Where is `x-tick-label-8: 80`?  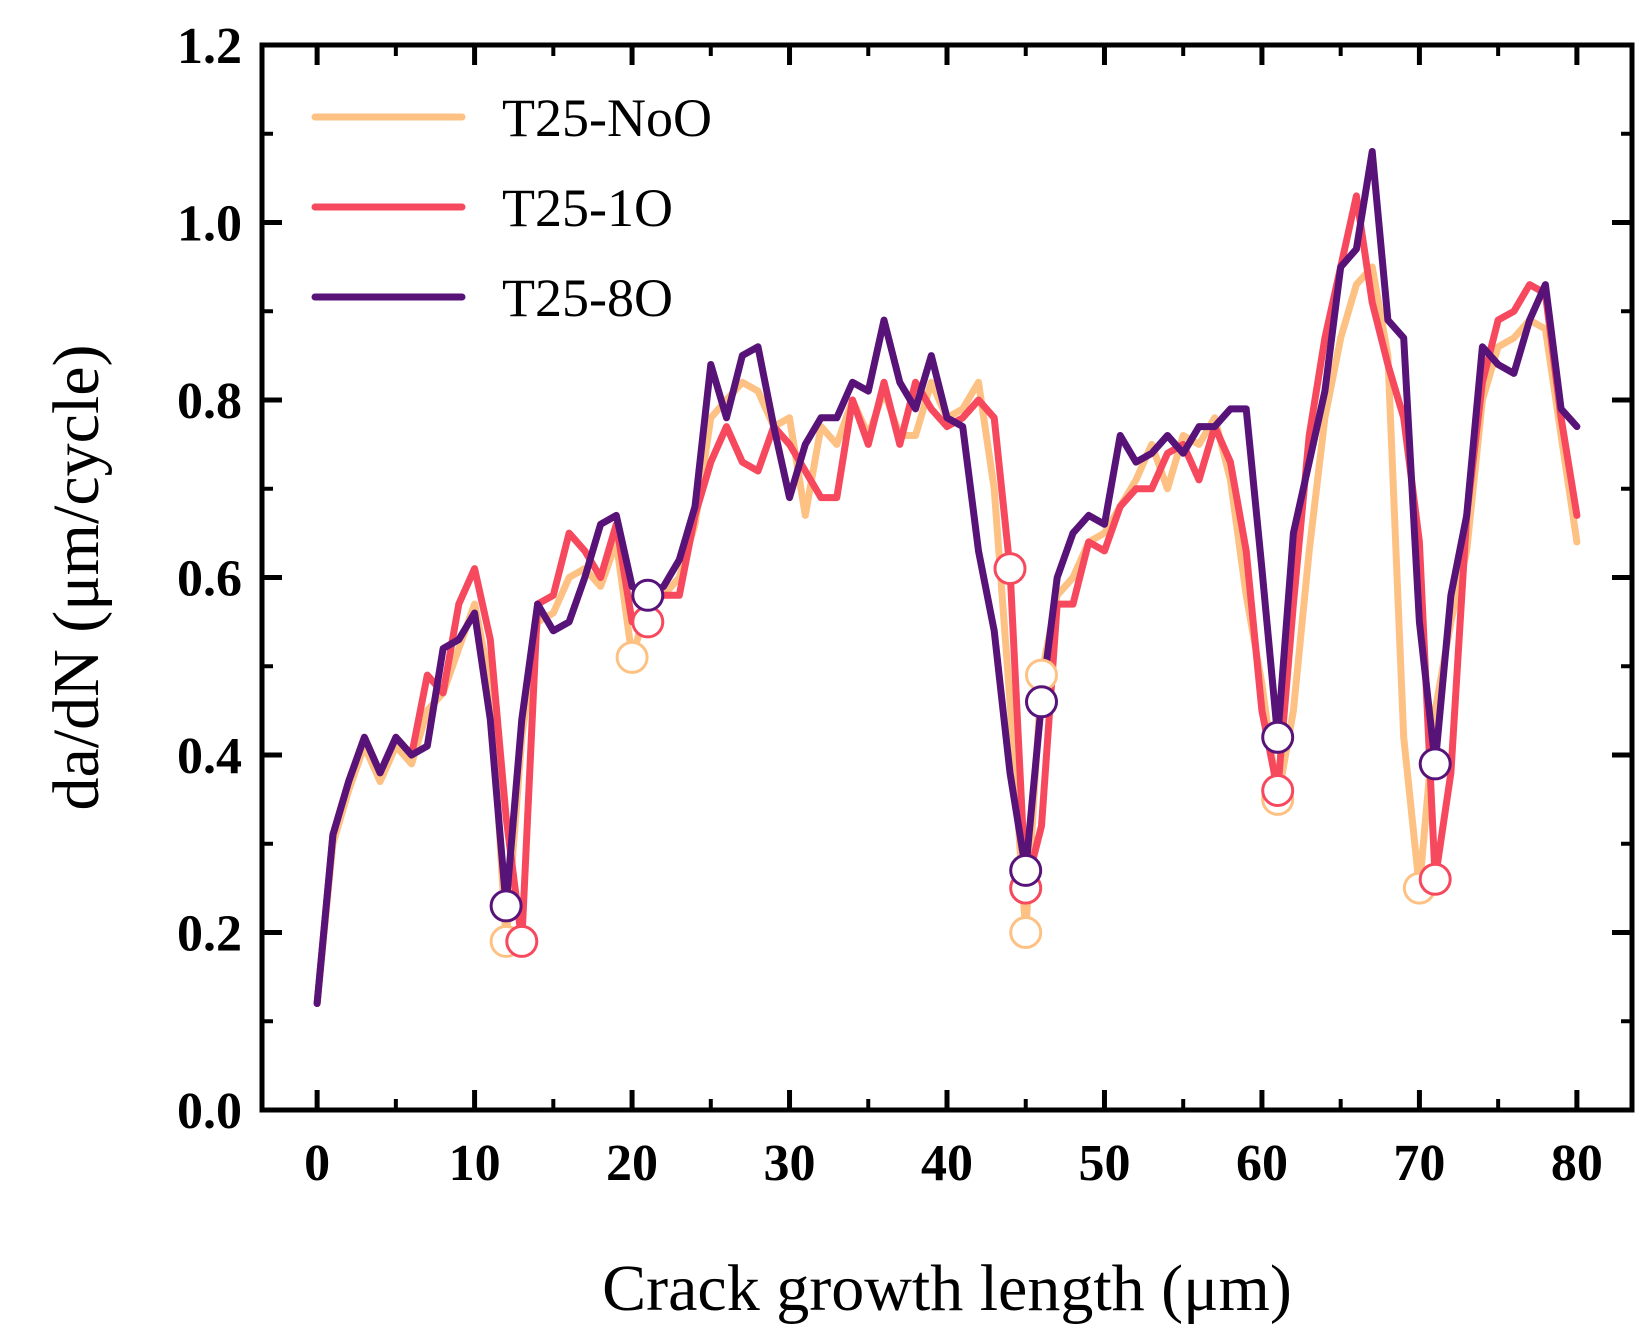 x-tick-label-8: 80 is located at coordinates (1577, 1163).